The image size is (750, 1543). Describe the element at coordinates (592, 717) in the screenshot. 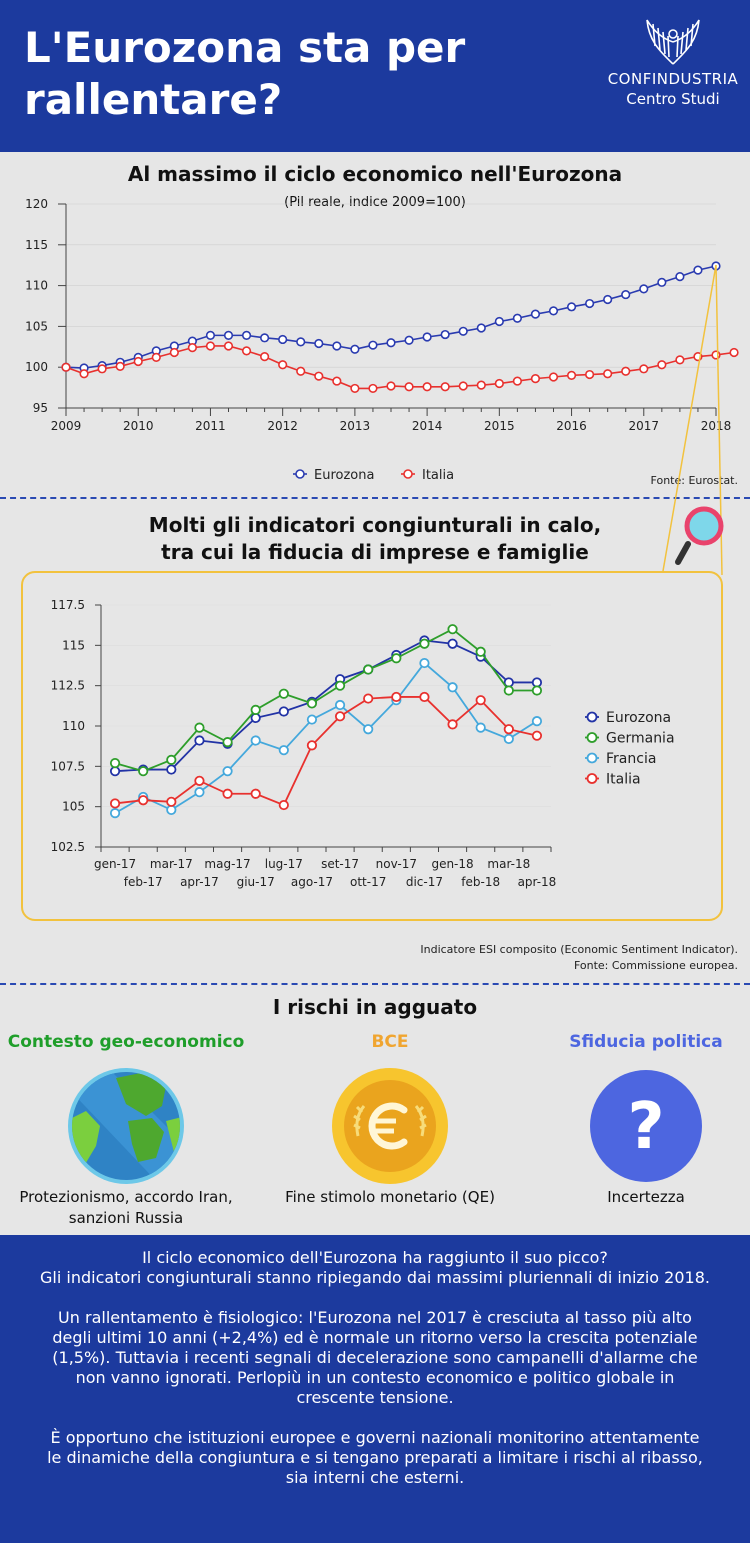

I see `legend-marker-eurozona` at that location.